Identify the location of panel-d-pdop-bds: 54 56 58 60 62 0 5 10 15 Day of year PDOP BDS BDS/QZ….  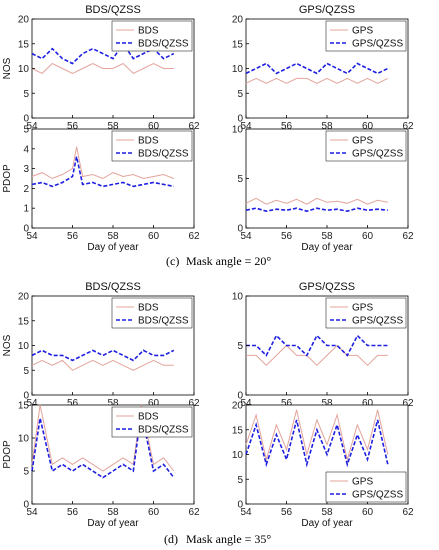
(101, 465).